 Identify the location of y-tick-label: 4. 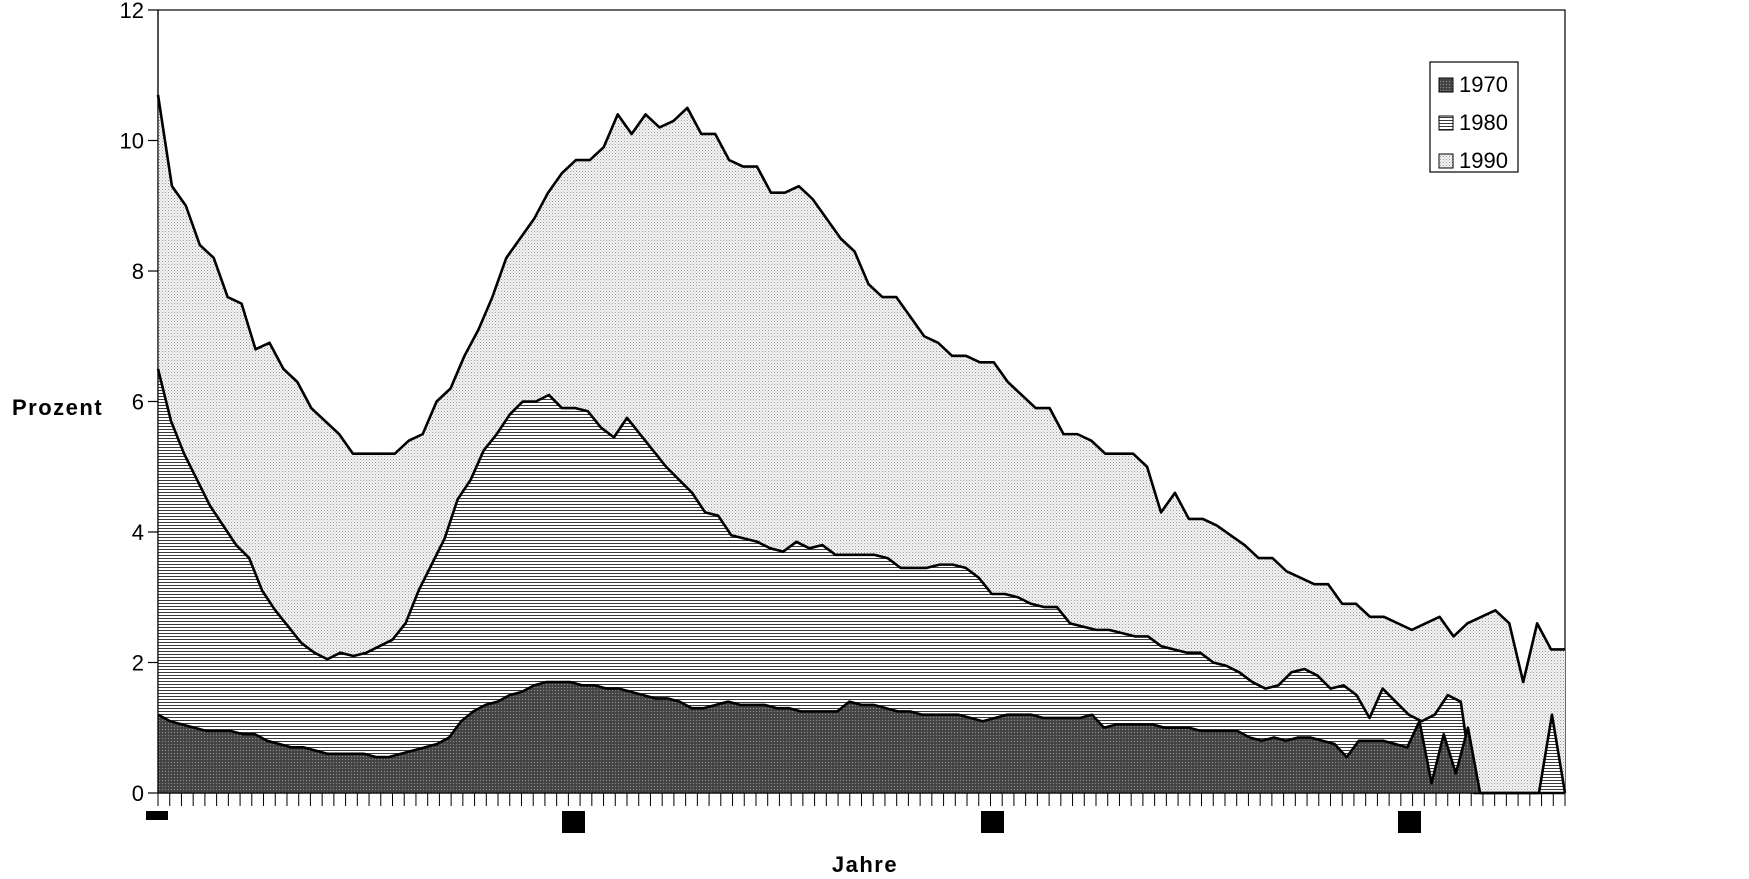
(138, 532).